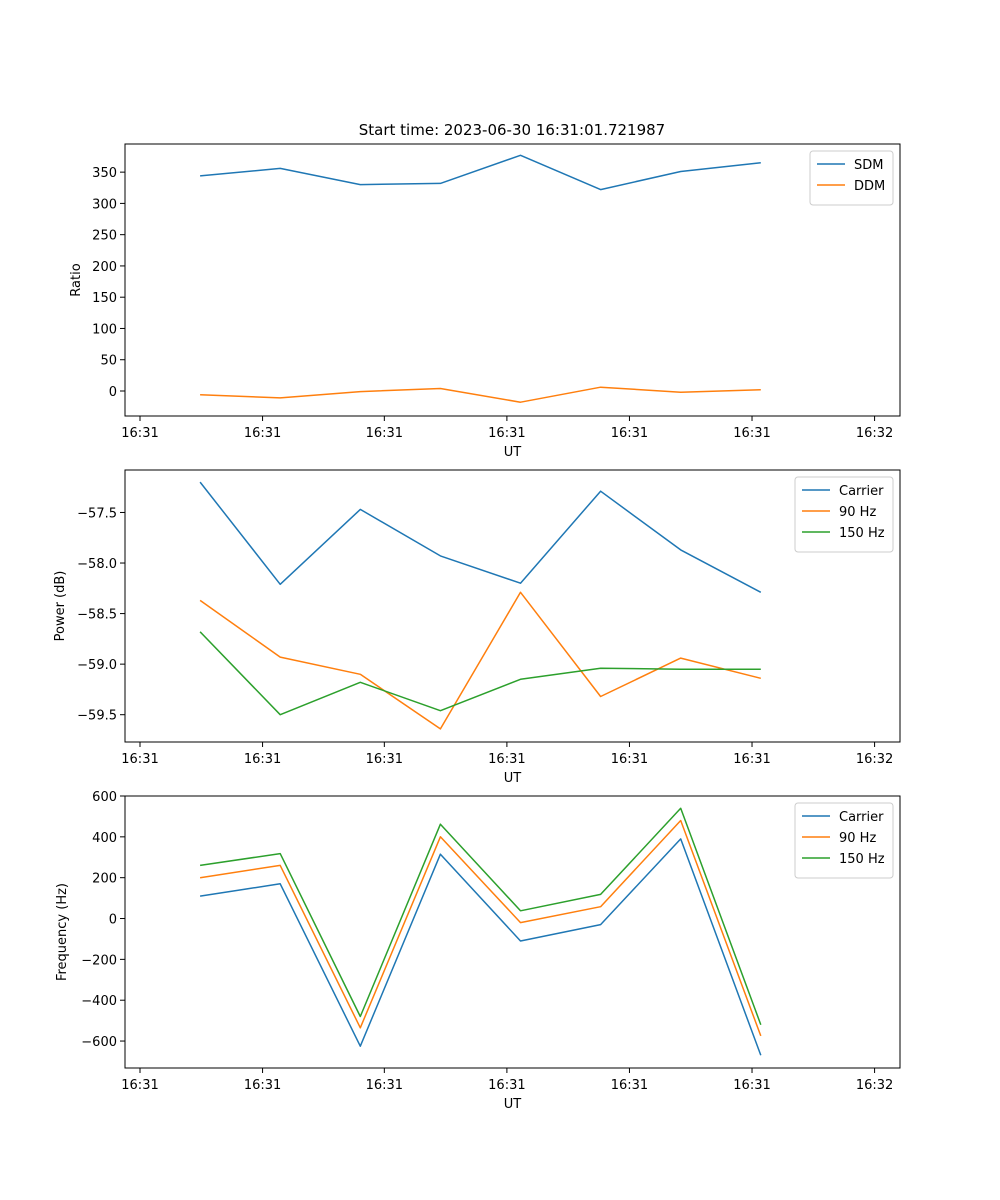 The image size is (1000, 1200). What do you see at coordinates (104, 236) in the screenshot?
I see `y-tick-label: 250` at bounding box center [104, 236].